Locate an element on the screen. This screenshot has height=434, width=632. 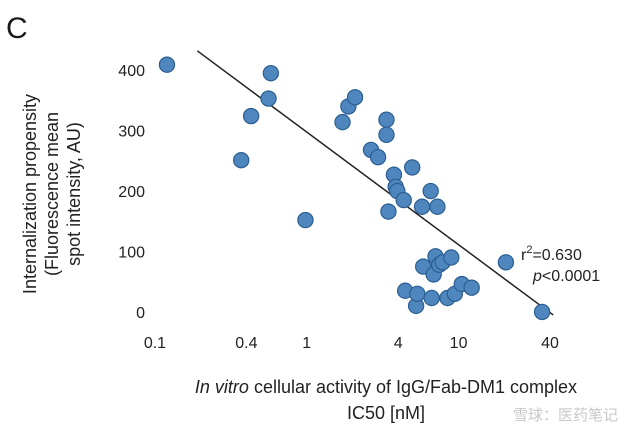
y-tick-label: 100 is located at coordinates (131, 252).